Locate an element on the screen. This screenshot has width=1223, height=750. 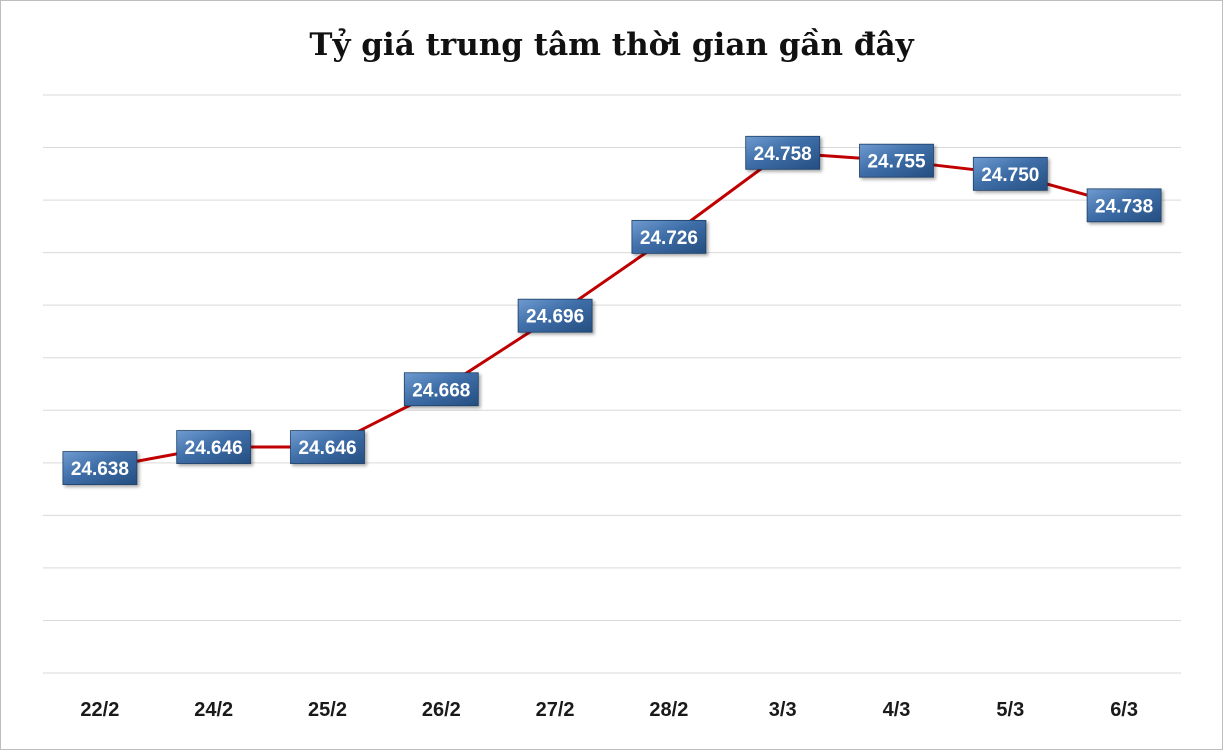
x-tick-label: 25/2 is located at coordinates (327, 710).